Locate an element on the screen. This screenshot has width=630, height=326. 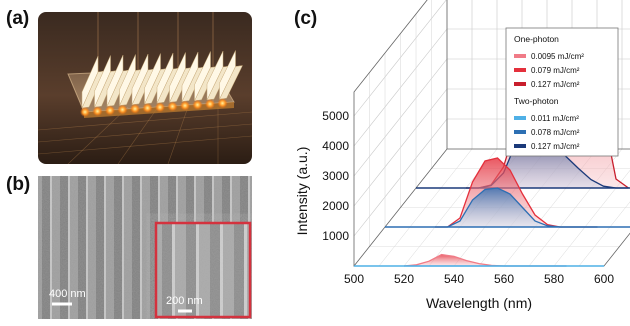
legend-entry: 0.078 mJ/cm² is located at coordinates (555, 132).